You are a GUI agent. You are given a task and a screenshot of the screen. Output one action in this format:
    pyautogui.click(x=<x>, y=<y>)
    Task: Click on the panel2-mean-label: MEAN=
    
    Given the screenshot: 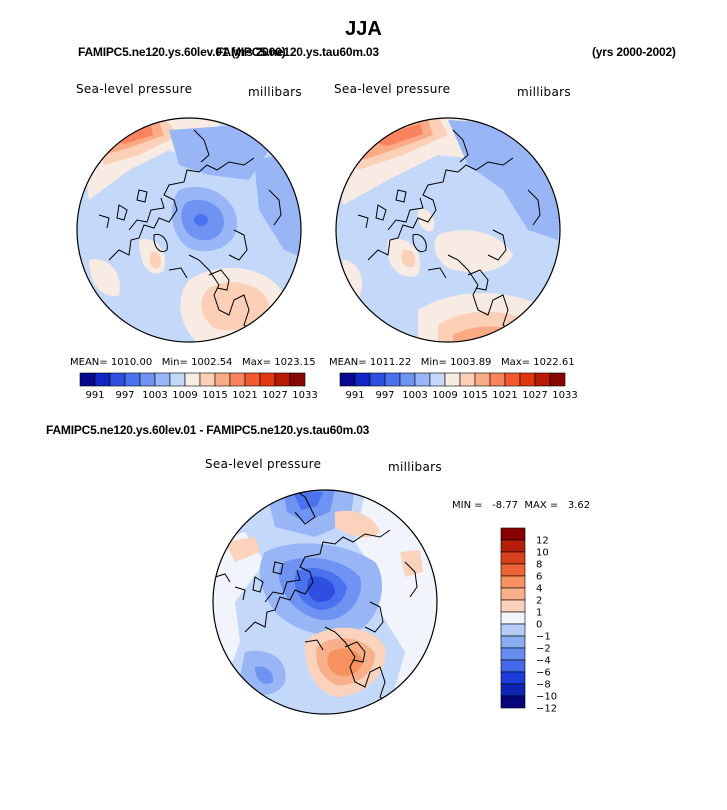 What is the action you would take?
    pyautogui.click(x=348, y=362)
    